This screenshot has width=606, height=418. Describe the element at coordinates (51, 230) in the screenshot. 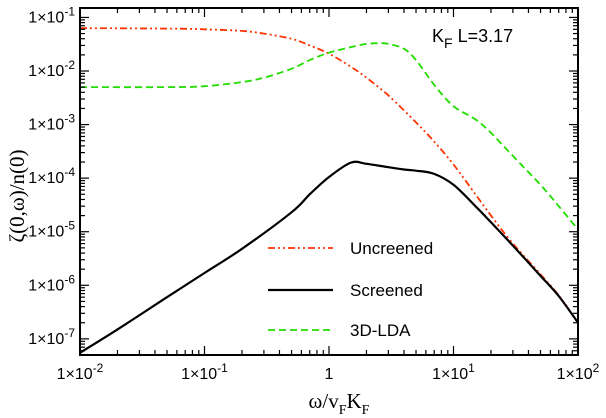

I see `y-tick-label: 1×10⁻⁵` at that location.